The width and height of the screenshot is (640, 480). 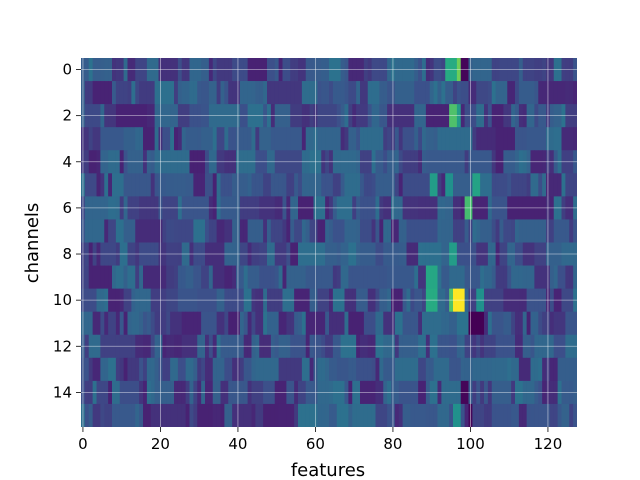 I want to click on y-tick-label: 6, so click(x=67, y=208).